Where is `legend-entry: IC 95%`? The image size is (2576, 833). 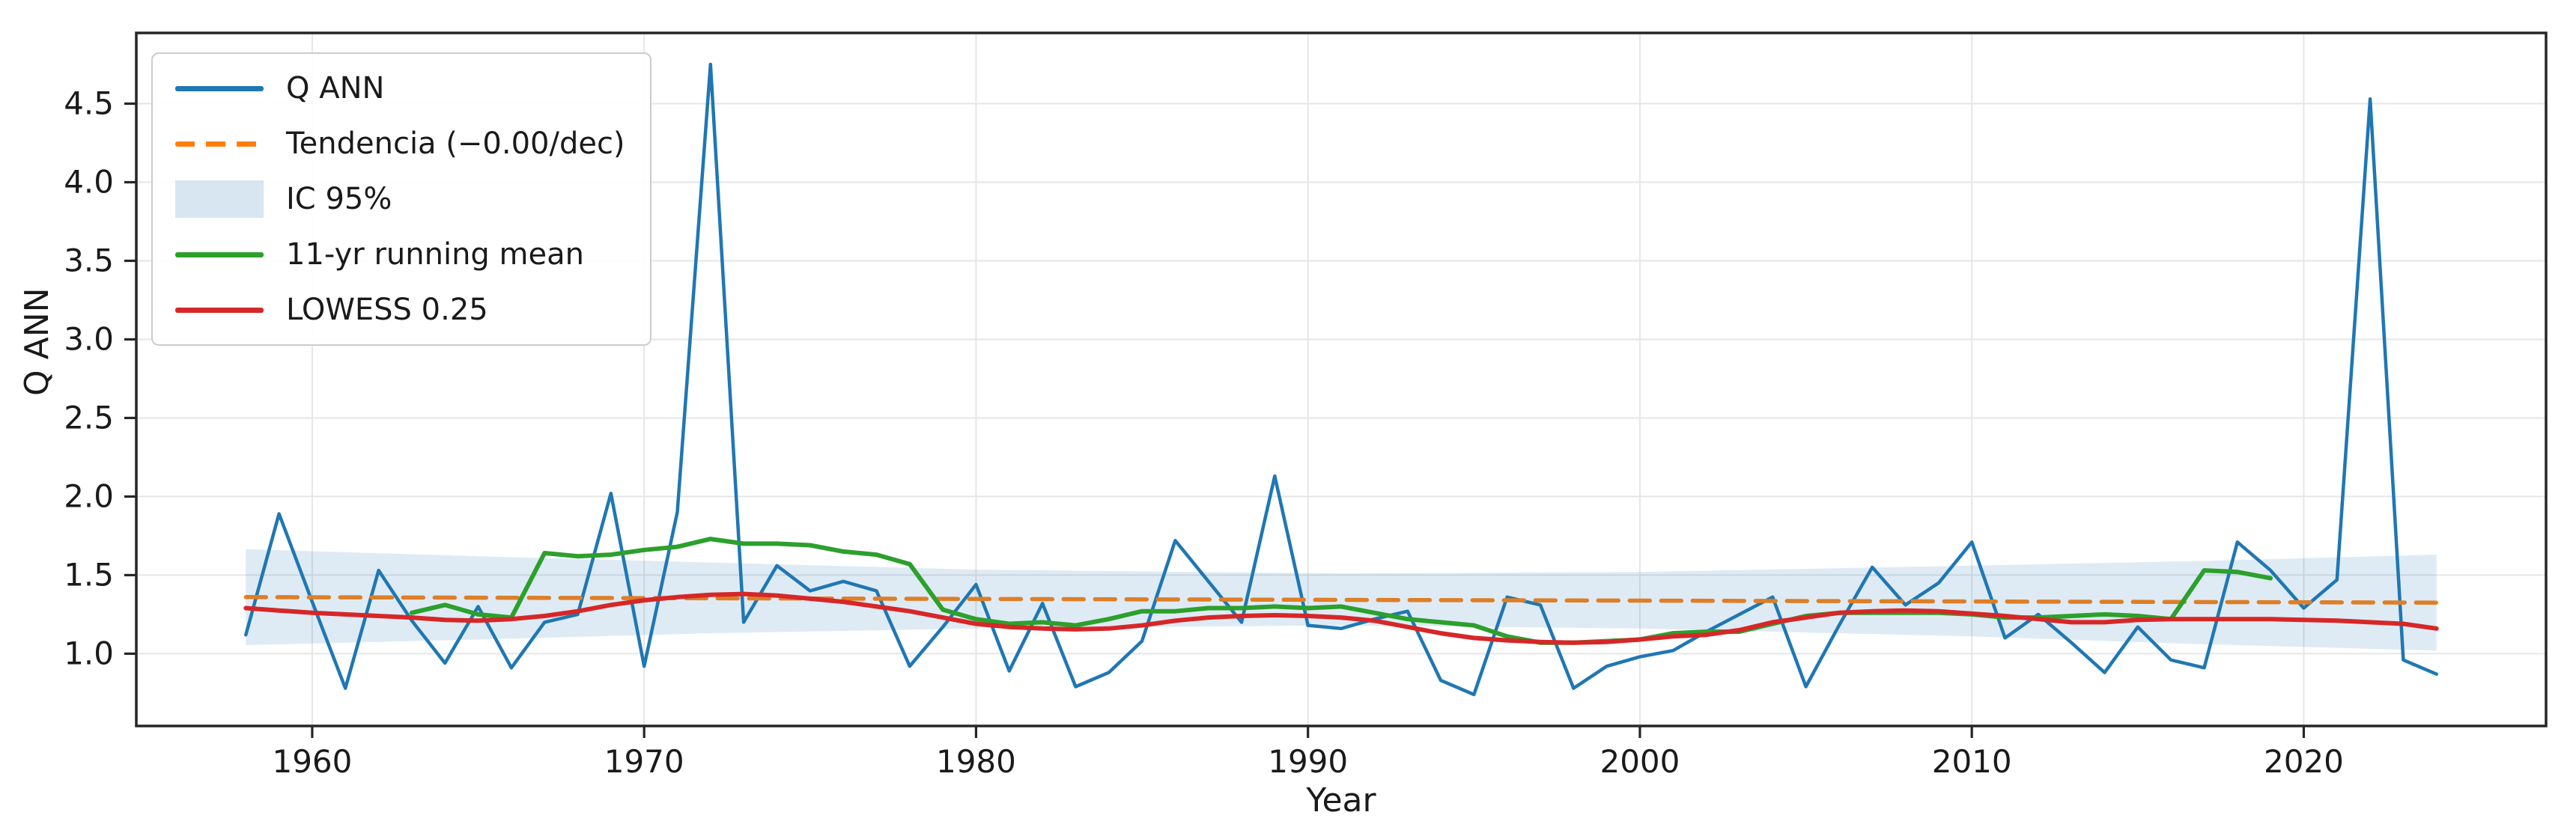 legend-entry: IC 95% is located at coordinates (401, 199).